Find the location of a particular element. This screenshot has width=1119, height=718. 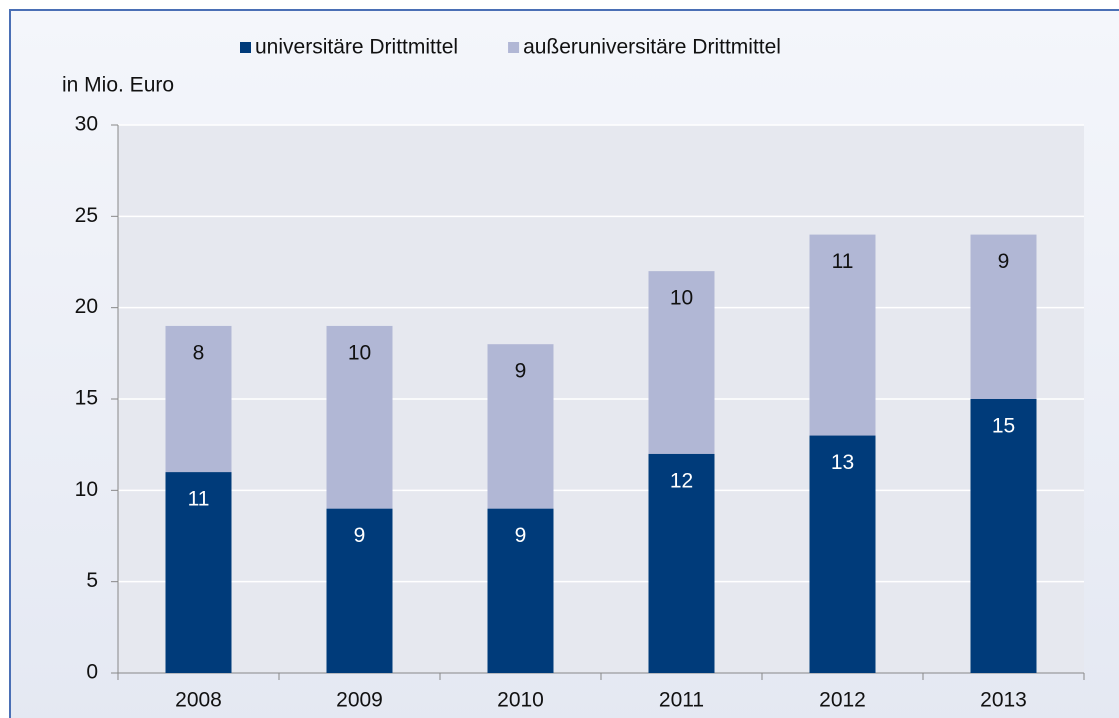

data-label: 15 is located at coordinates (1003, 426).